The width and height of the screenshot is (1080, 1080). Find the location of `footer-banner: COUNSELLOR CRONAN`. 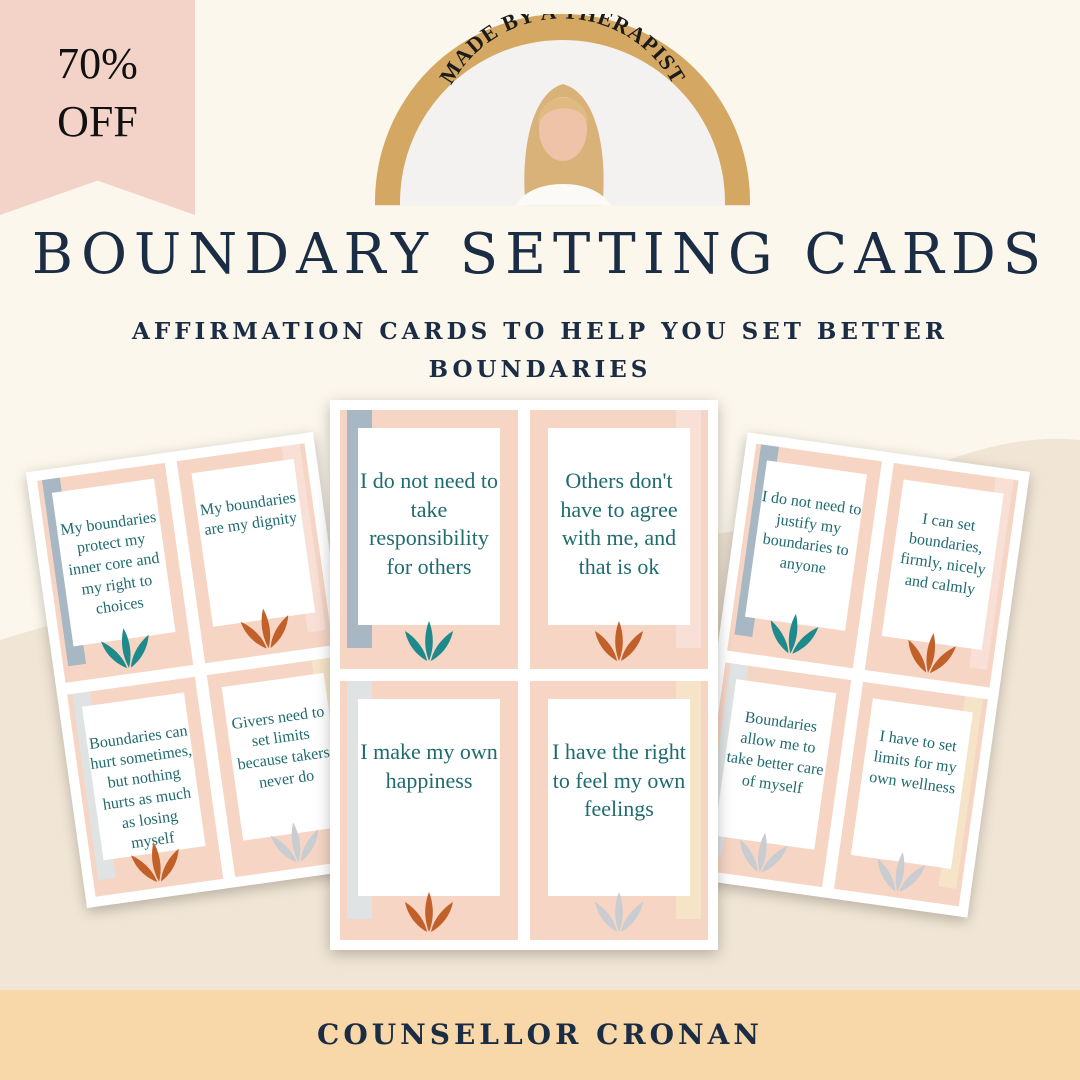

footer-banner: COUNSELLOR CRONAN is located at coordinates (540, 1035).